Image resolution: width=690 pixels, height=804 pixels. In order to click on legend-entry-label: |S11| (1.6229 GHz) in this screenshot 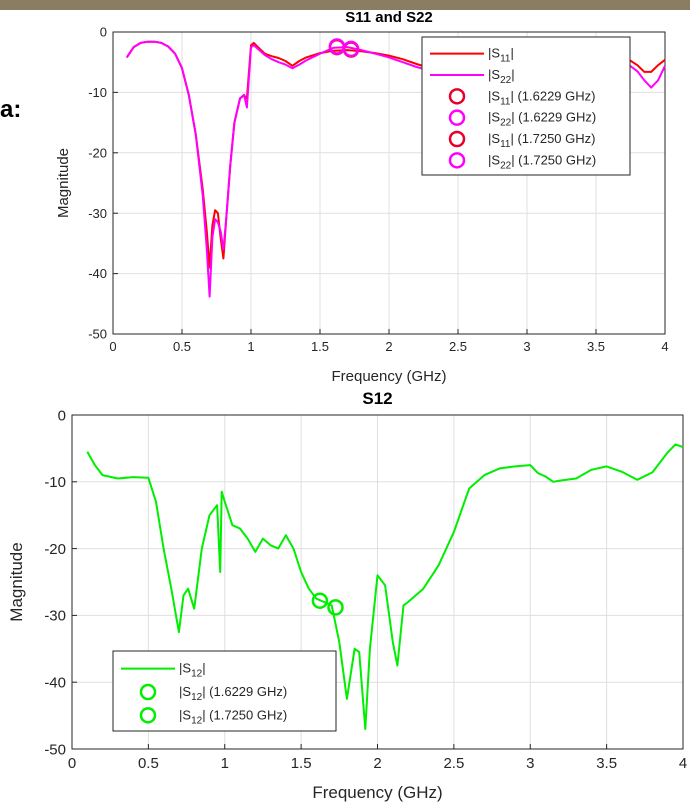, I will do `click(541, 97)`.